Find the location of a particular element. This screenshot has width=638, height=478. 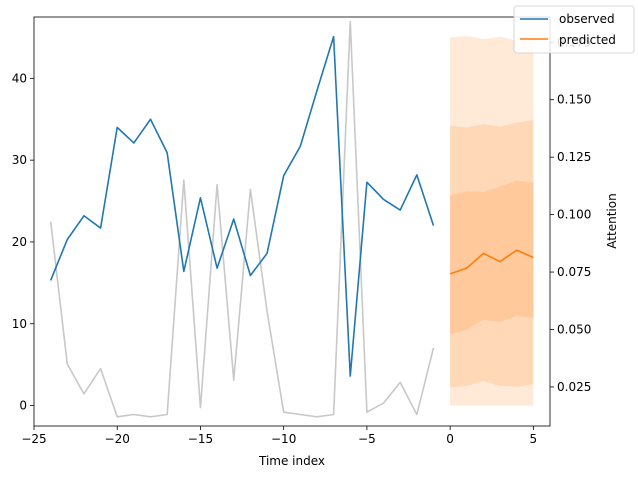

y-right-tick-label: 0.125 is located at coordinates (574, 157).